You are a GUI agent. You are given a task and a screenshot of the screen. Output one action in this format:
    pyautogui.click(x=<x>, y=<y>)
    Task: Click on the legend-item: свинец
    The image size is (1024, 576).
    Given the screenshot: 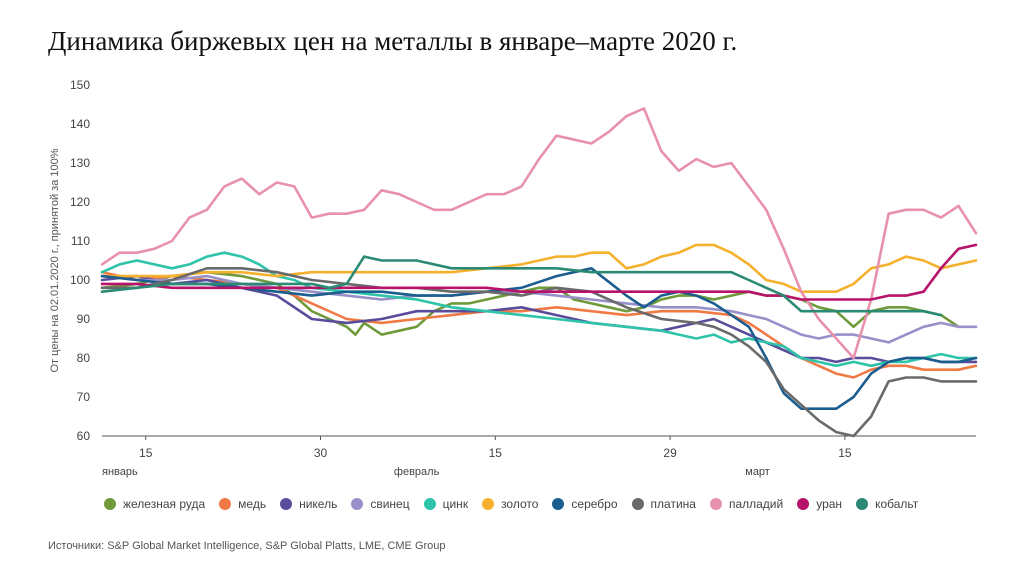 What is the action you would take?
    pyautogui.click(x=380, y=504)
    